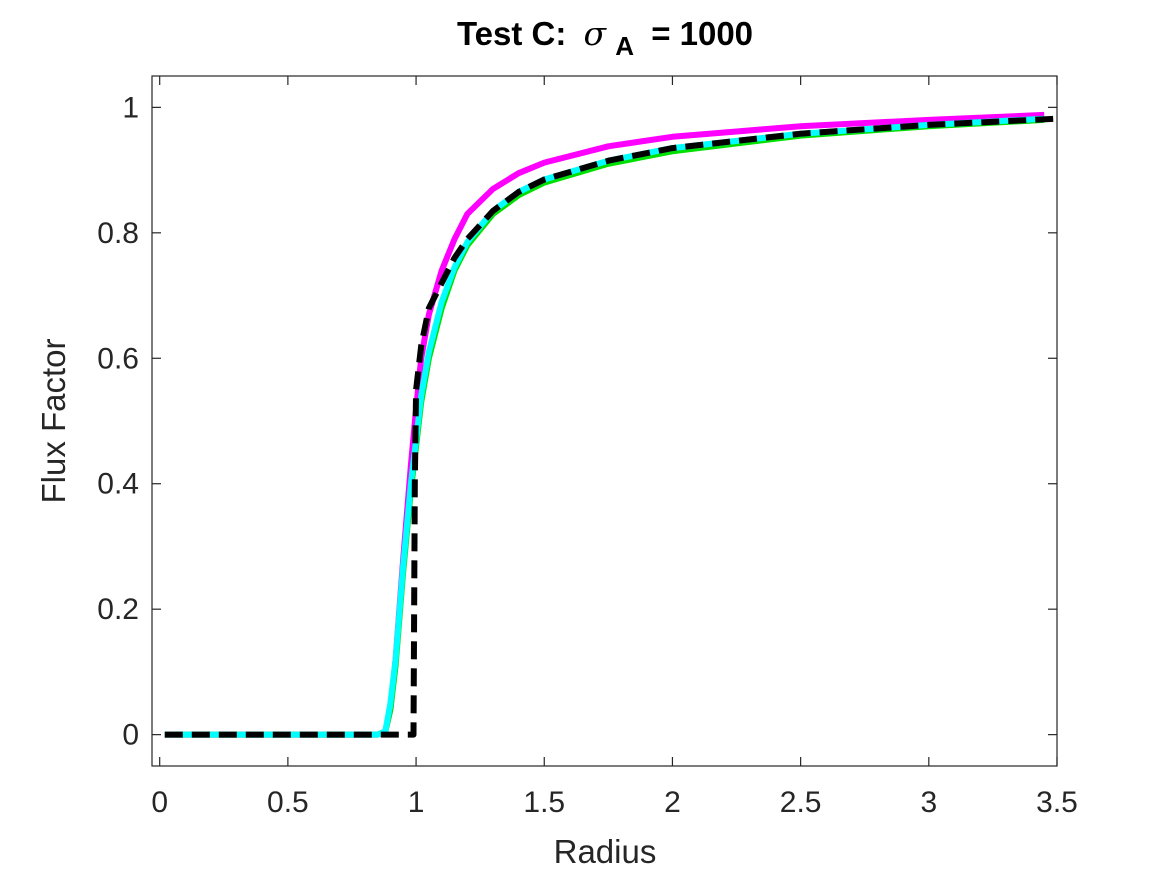  Describe the element at coordinates (801, 802) in the screenshot. I see `x-tick-label: 2.5` at that location.